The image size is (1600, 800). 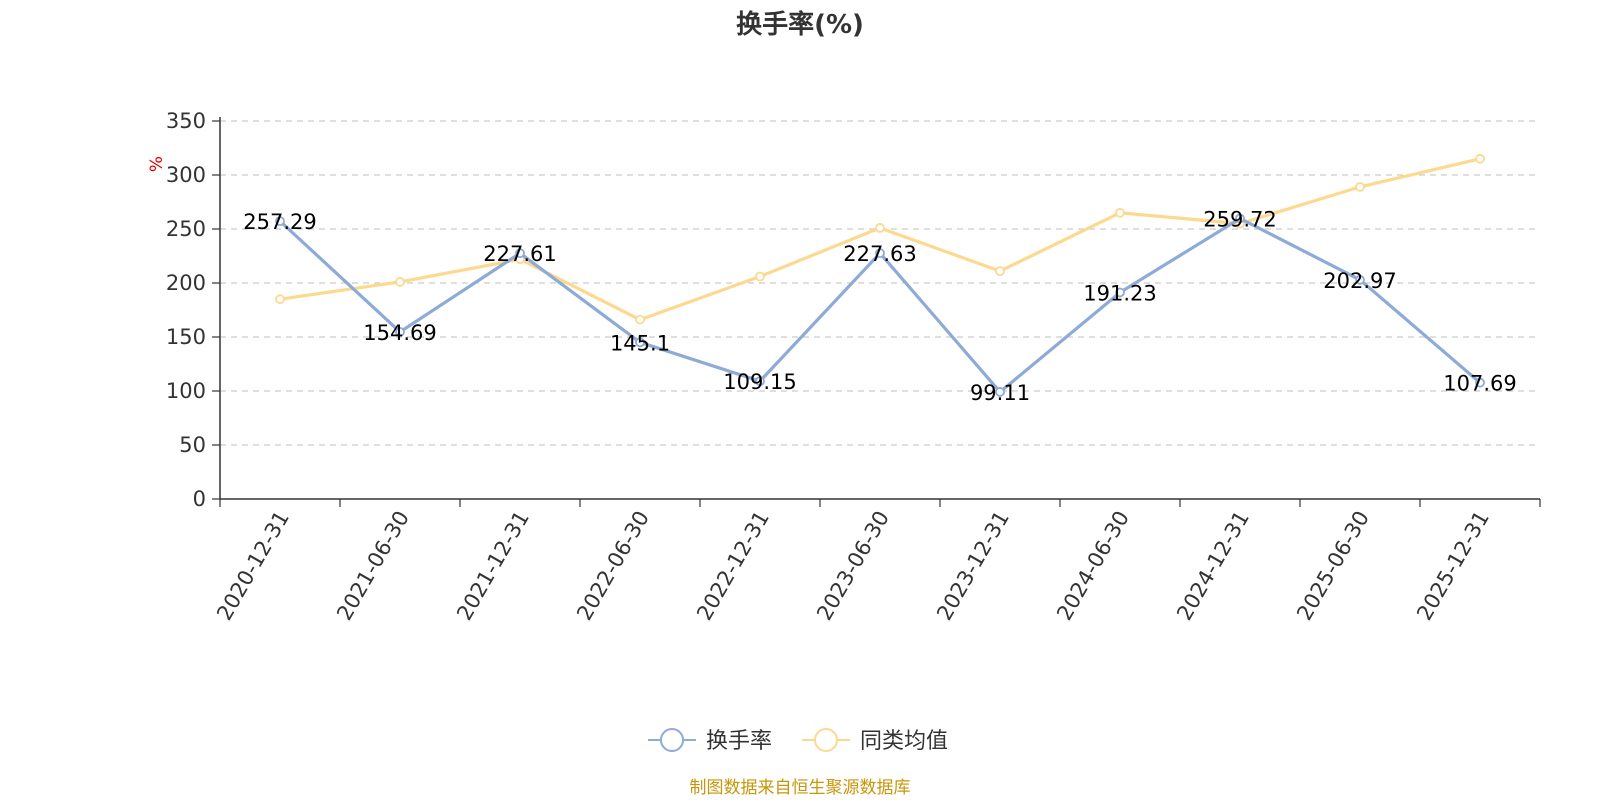 I want to click on y-tick-label-200: 200, so click(x=186, y=283).